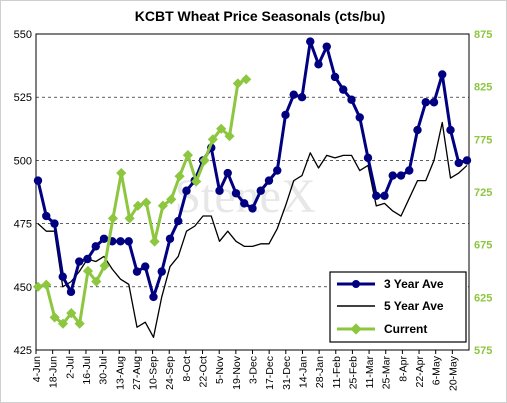 This screenshot has height=403, width=507. I want to click on right-tick-5: 825, so click(483, 88).